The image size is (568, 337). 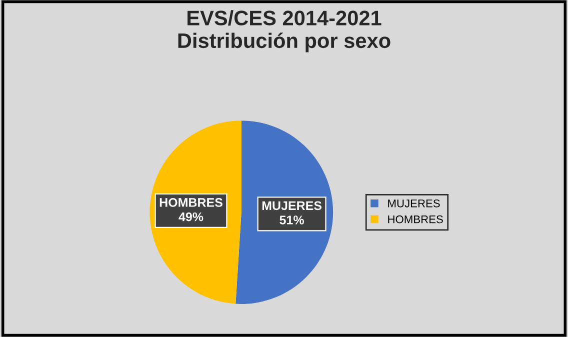 What do you see at coordinates (292, 205) in the screenshot?
I see `slice-label: MUJERES` at bounding box center [292, 205].